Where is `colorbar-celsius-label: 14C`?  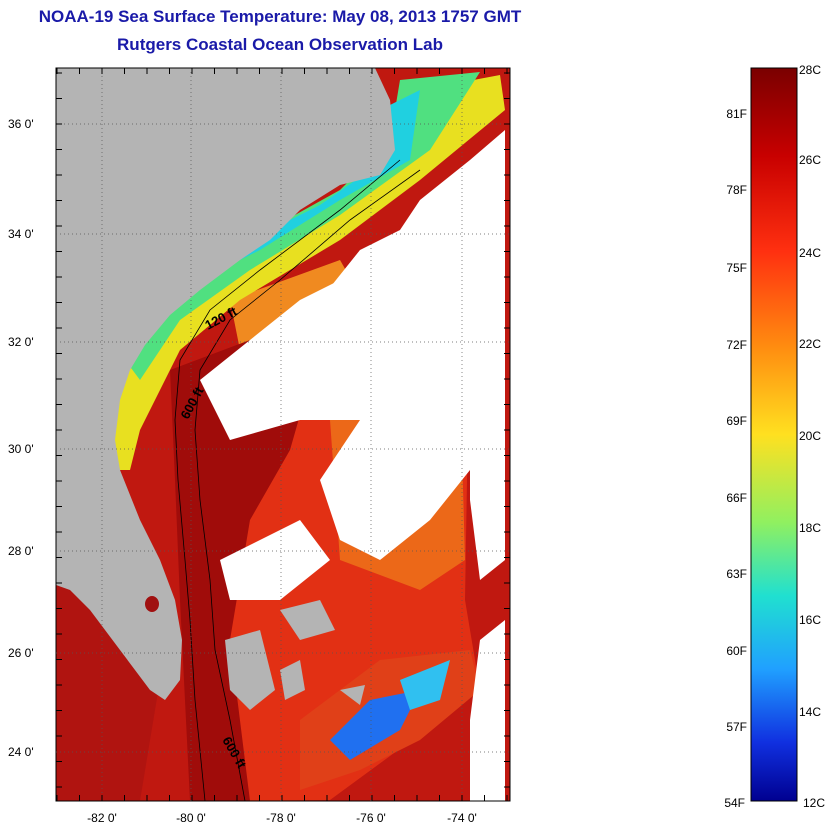
colorbar-celsius-label: 14C is located at coordinates (810, 712).